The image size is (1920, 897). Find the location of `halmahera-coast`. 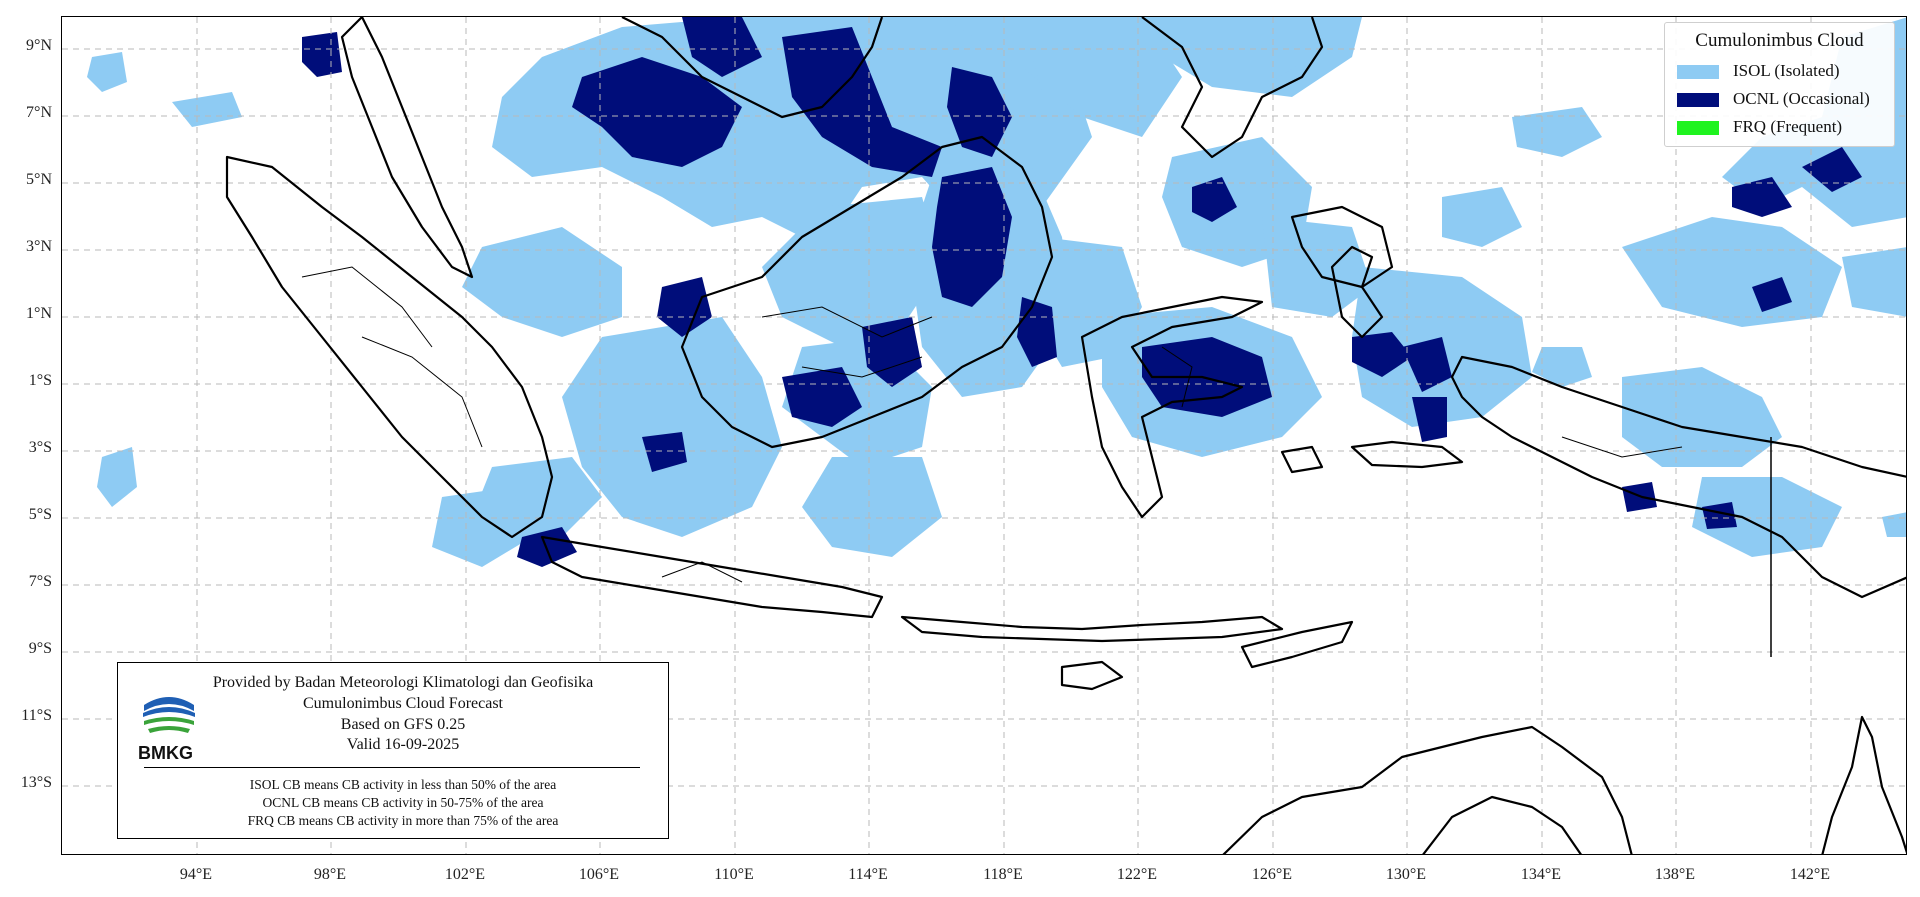

halmahera-coast is located at coordinates (1357, 292).